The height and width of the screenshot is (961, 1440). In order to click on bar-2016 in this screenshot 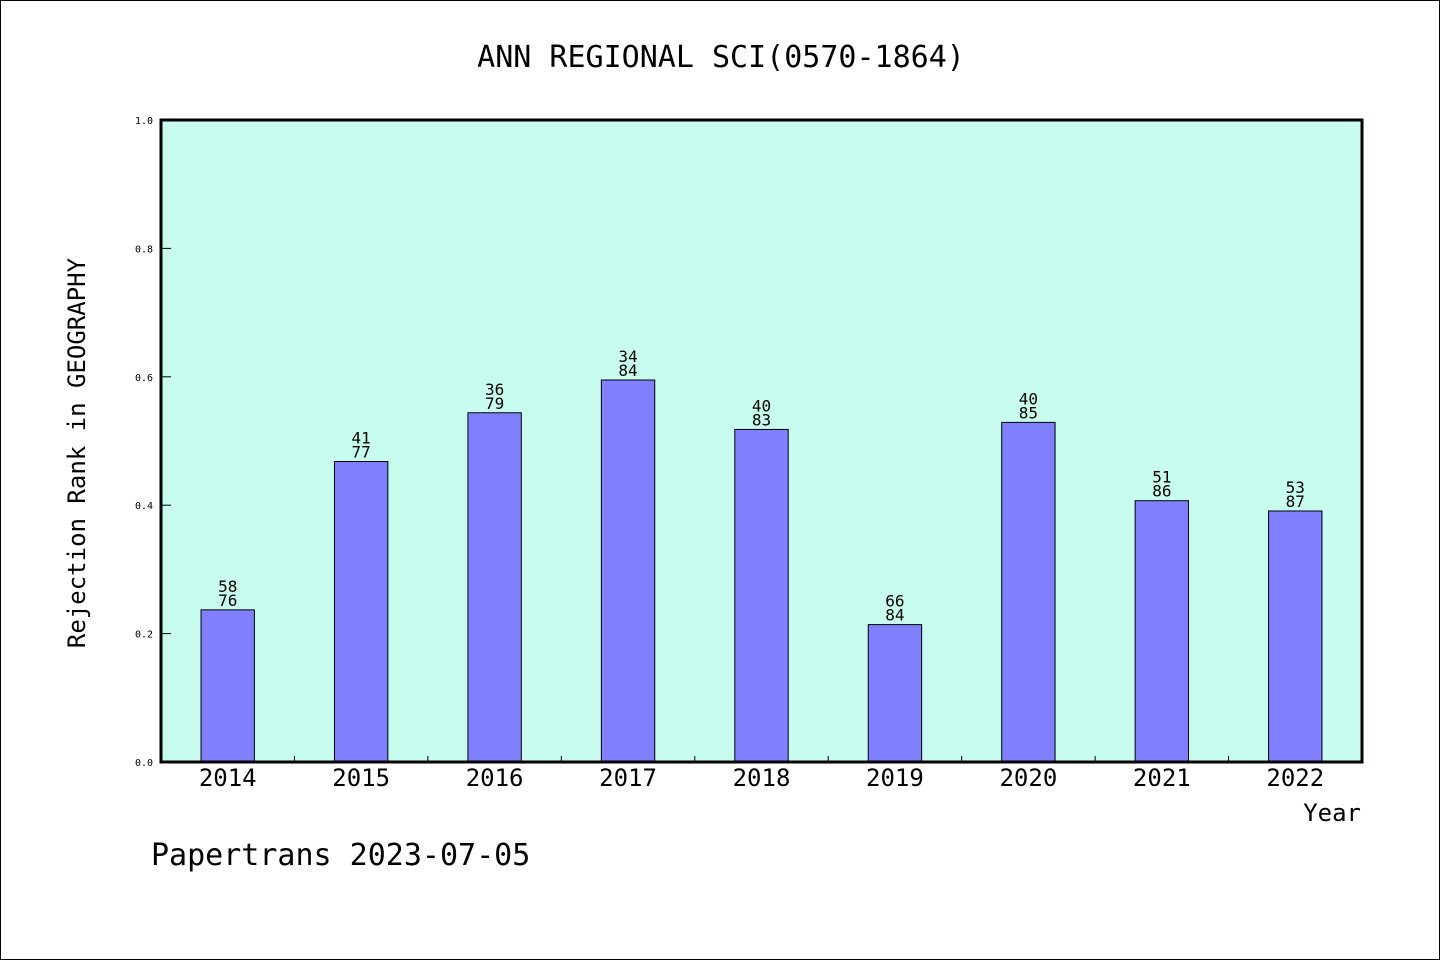, I will do `click(494, 587)`.